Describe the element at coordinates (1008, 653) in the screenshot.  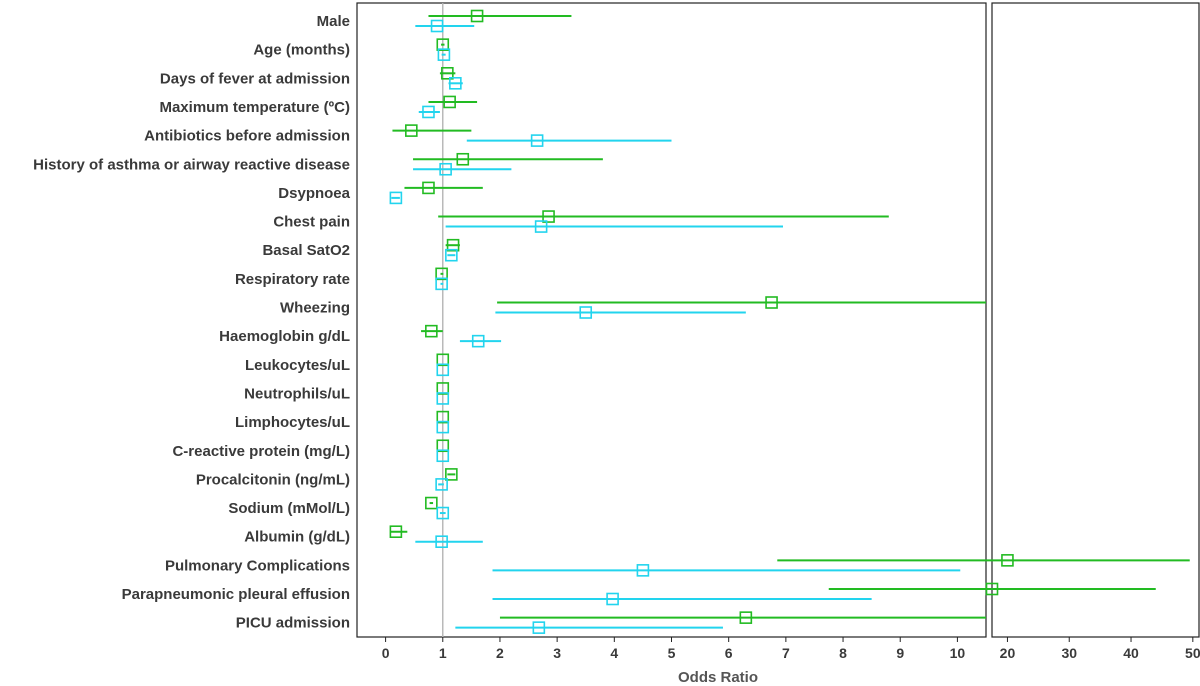
I see `x-tick-label: 20` at that location.